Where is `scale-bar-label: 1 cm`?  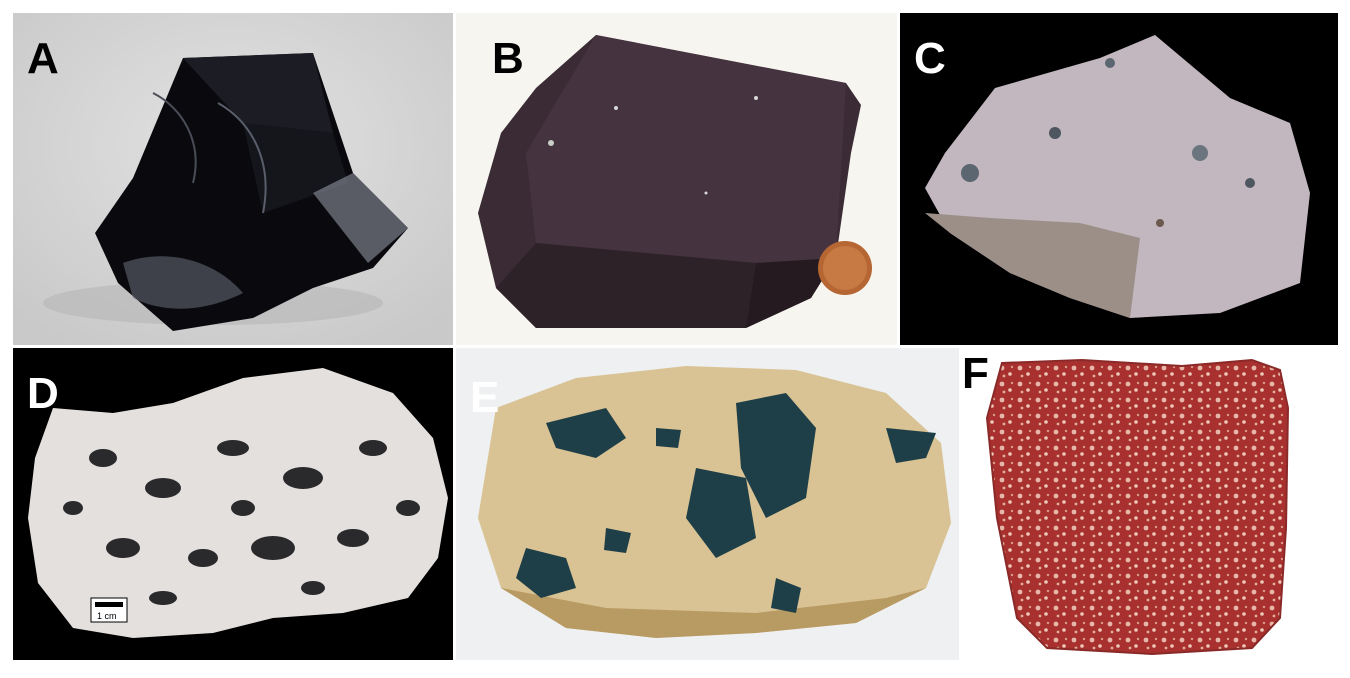 scale-bar-label: 1 cm is located at coordinates (107, 616).